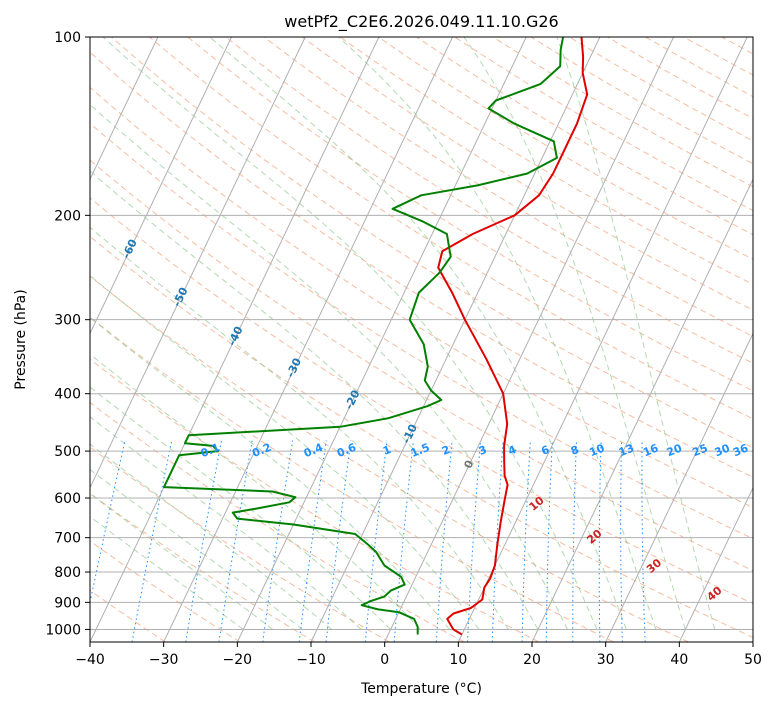 The height and width of the screenshot is (708, 775). Describe the element at coordinates (294, 368) in the screenshot. I see `isotherm-label: -30` at that location.